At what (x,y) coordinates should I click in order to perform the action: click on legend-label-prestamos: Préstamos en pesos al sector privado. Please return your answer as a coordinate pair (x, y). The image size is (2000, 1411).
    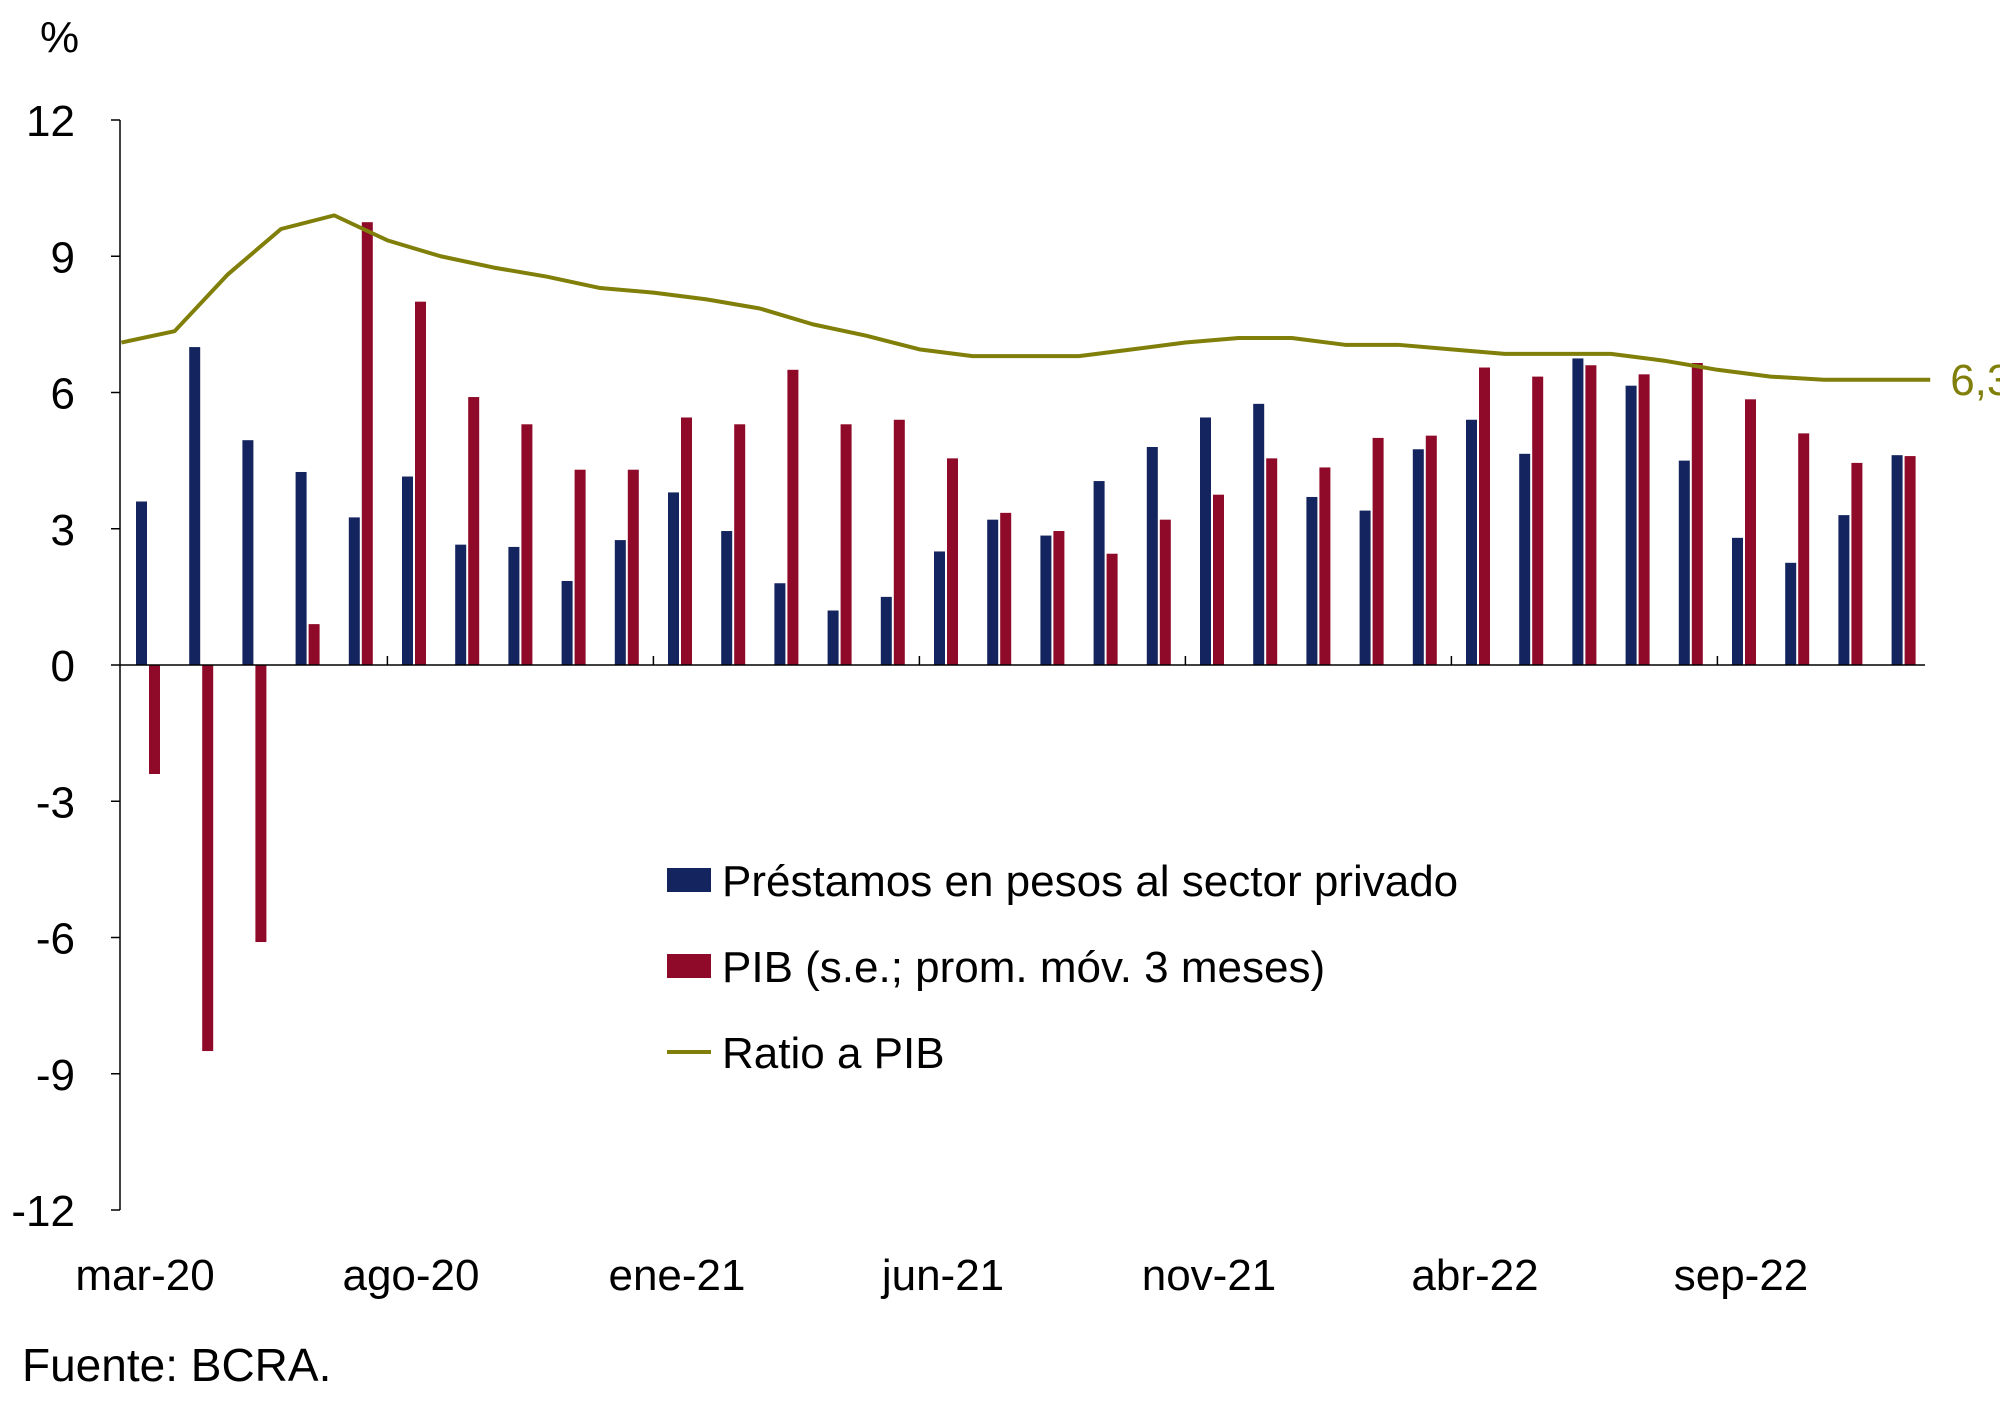
    Looking at the image, I should click on (1090, 881).